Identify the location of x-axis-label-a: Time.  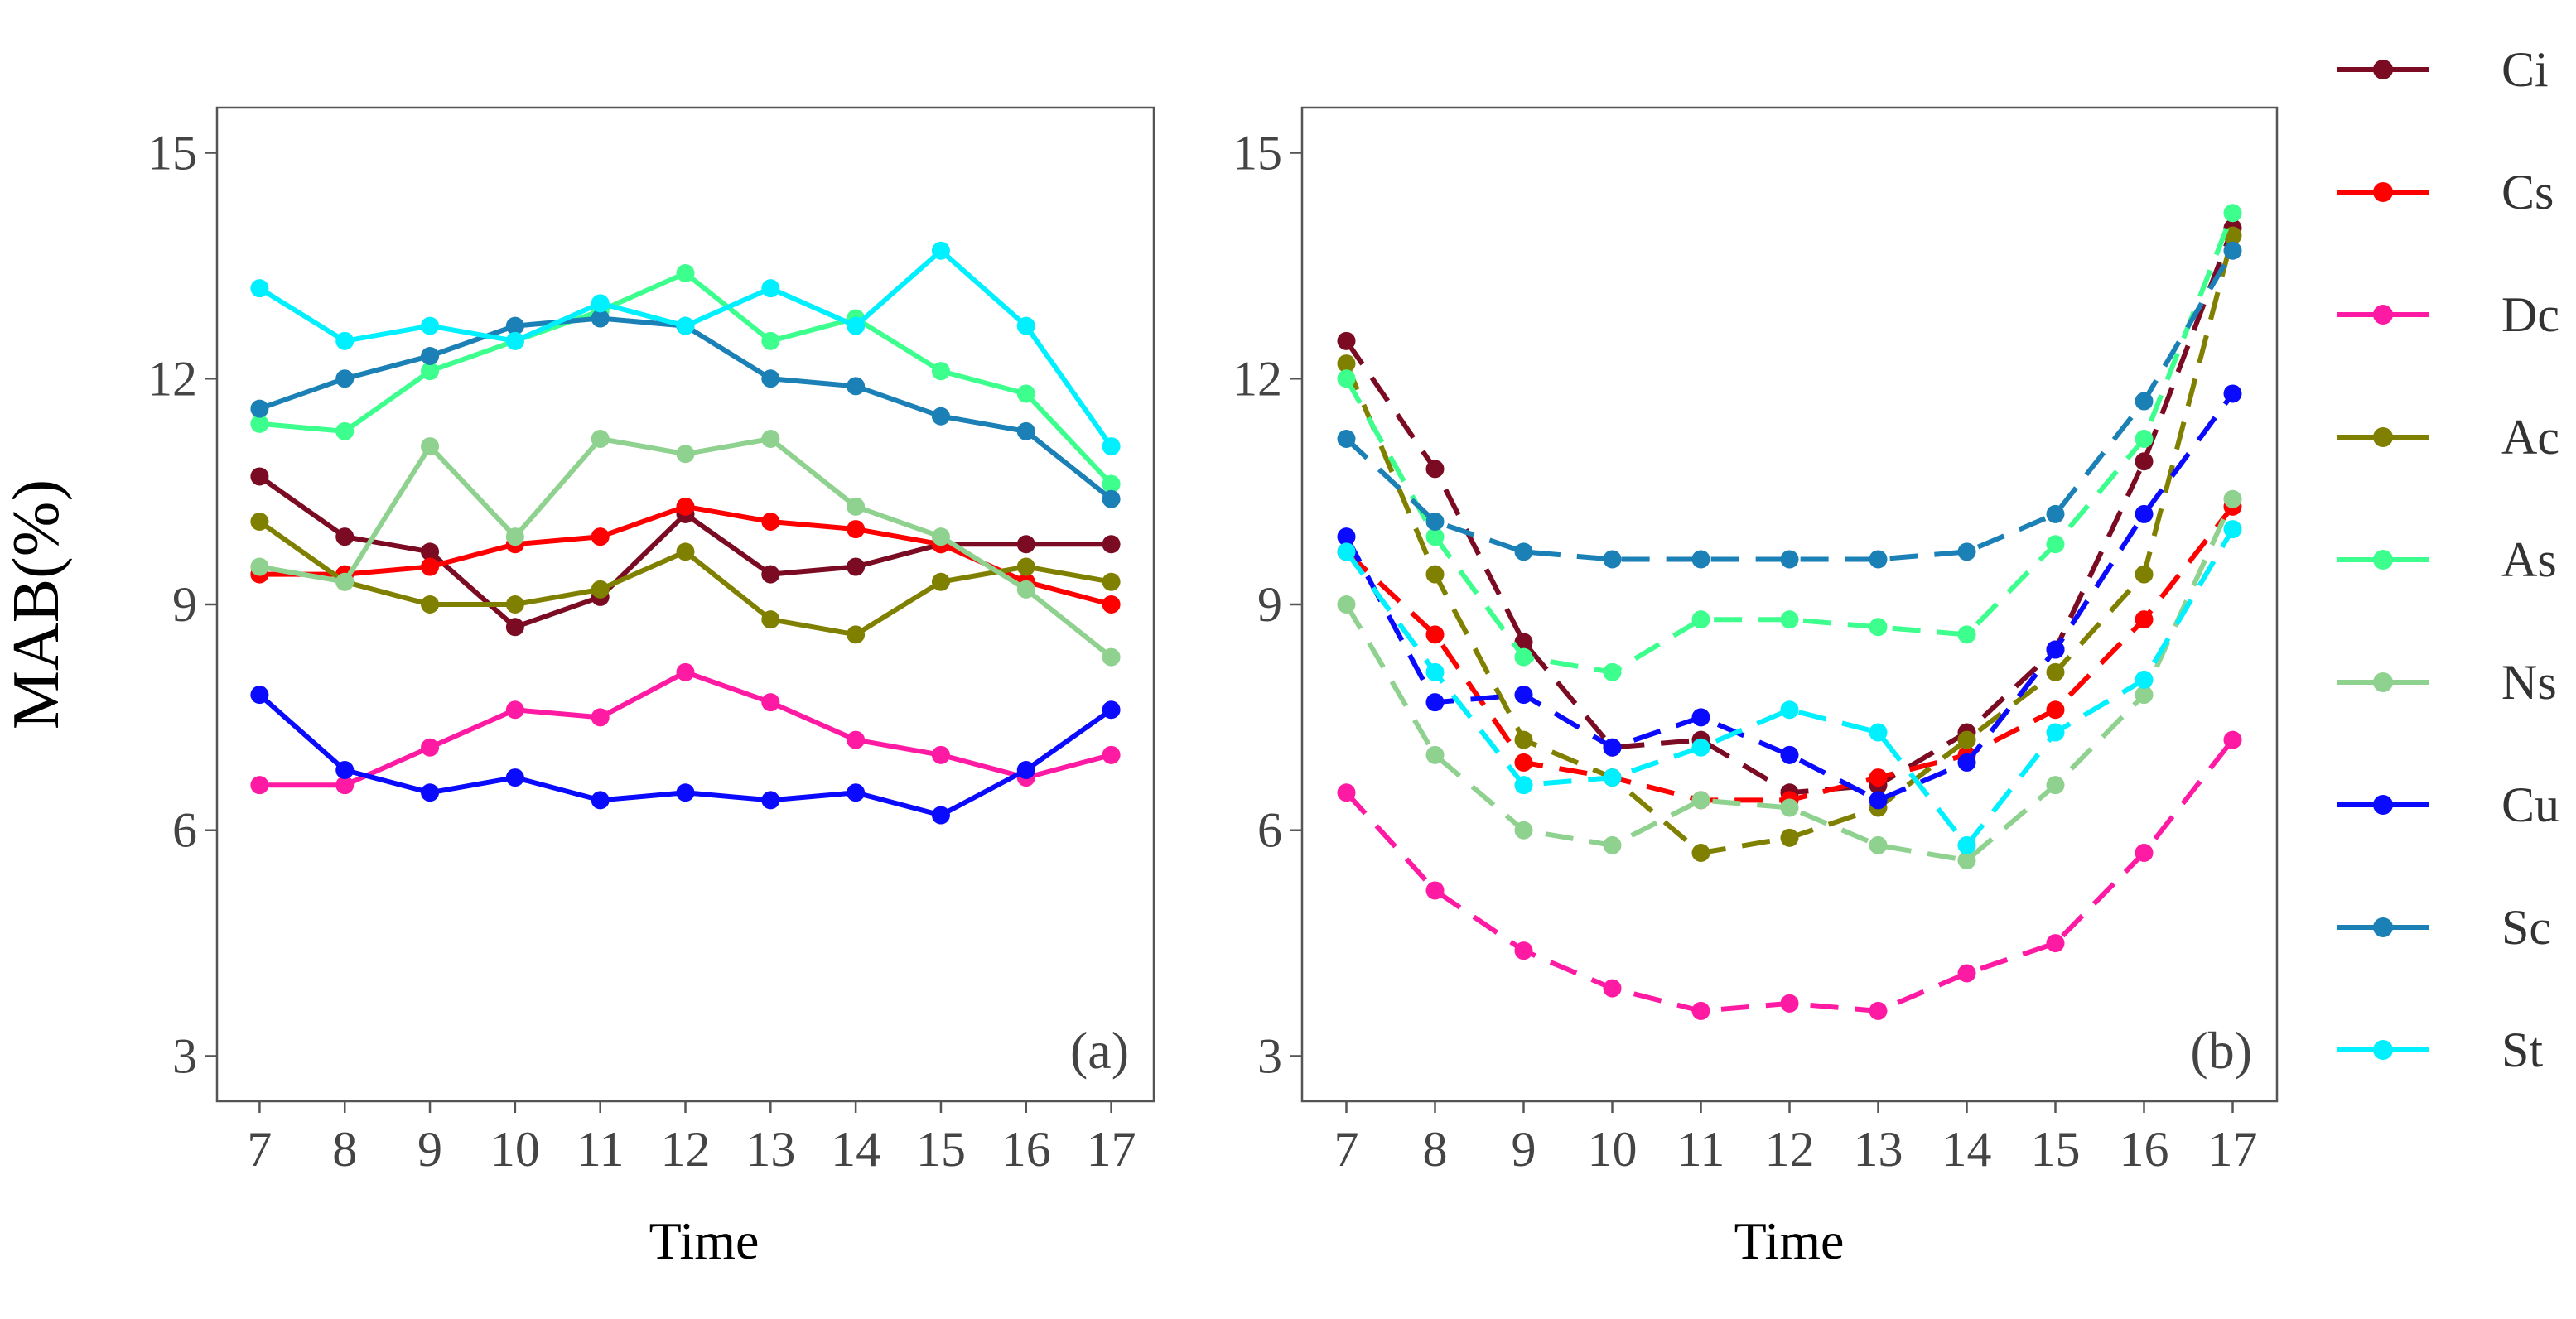
(705, 1240).